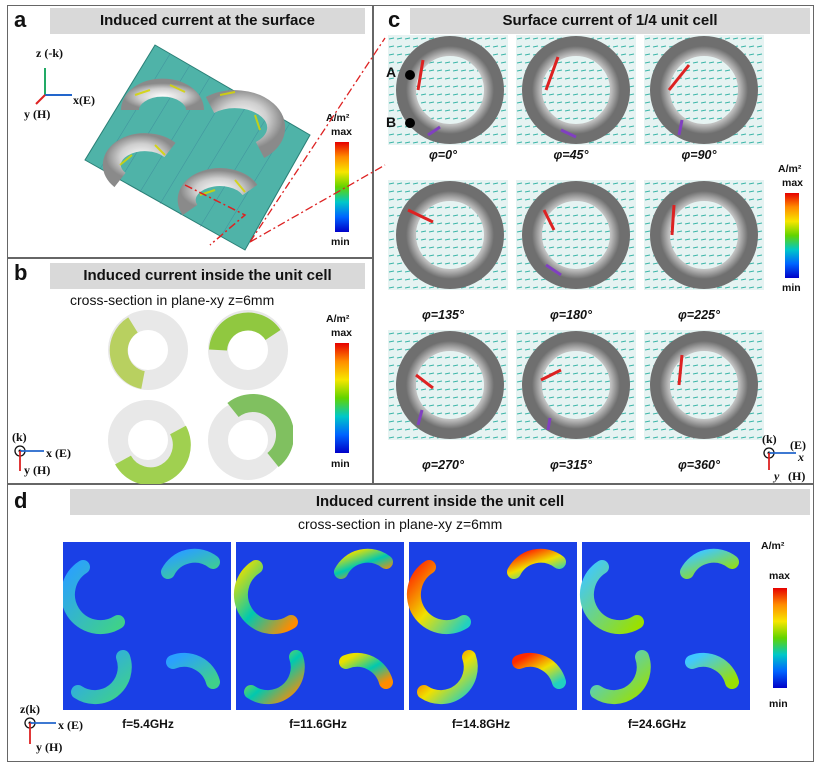 The width and height of the screenshot is (821, 768). Describe the element at coordinates (440, 502) in the screenshot. I see `panel-d-title: Induced current inside the unit cell` at that location.